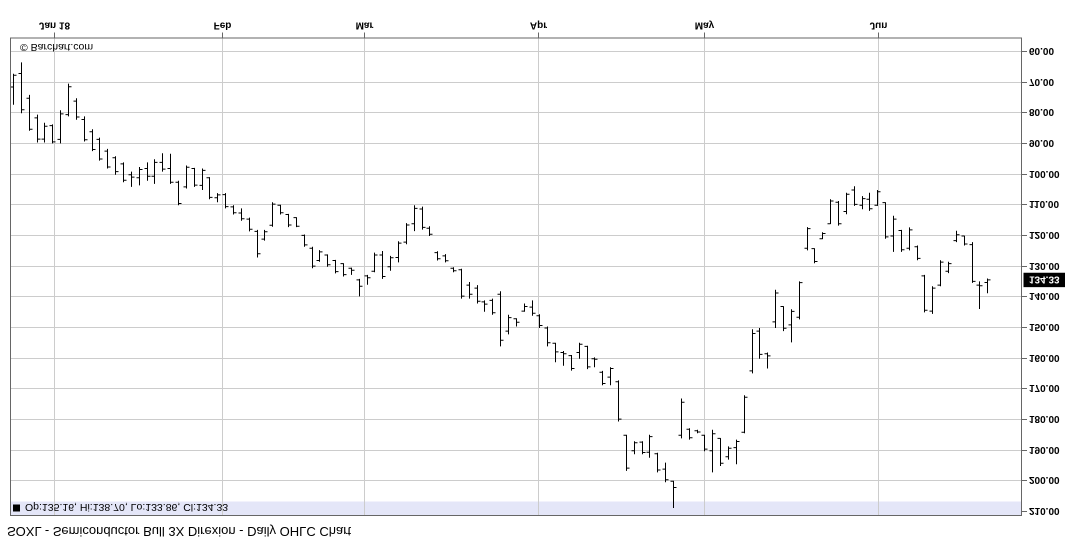 The width and height of the screenshot is (1065, 542). What do you see at coordinates (1044, 449) in the screenshot?
I see `y-axis-label: 190.00` at bounding box center [1044, 449].